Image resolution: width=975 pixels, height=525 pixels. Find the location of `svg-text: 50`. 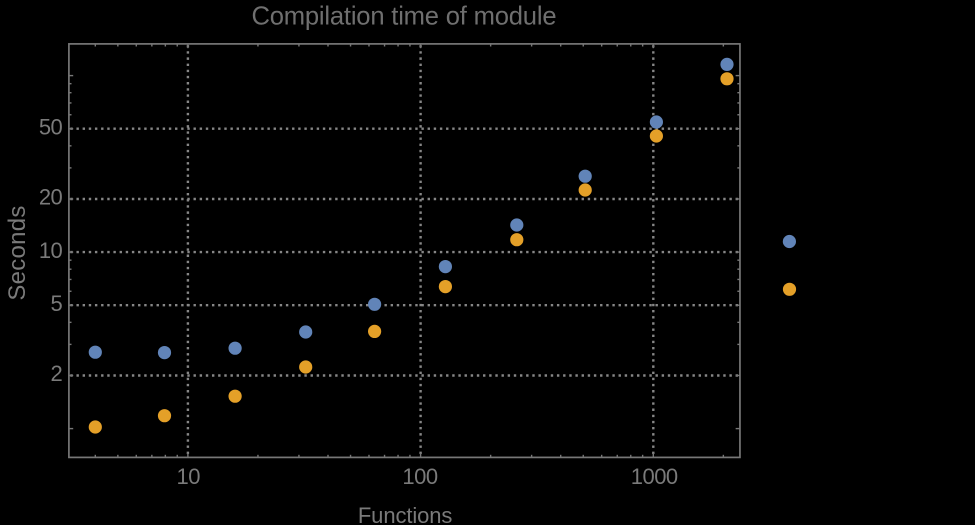

svg-text: 50 is located at coordinates (51, 126).